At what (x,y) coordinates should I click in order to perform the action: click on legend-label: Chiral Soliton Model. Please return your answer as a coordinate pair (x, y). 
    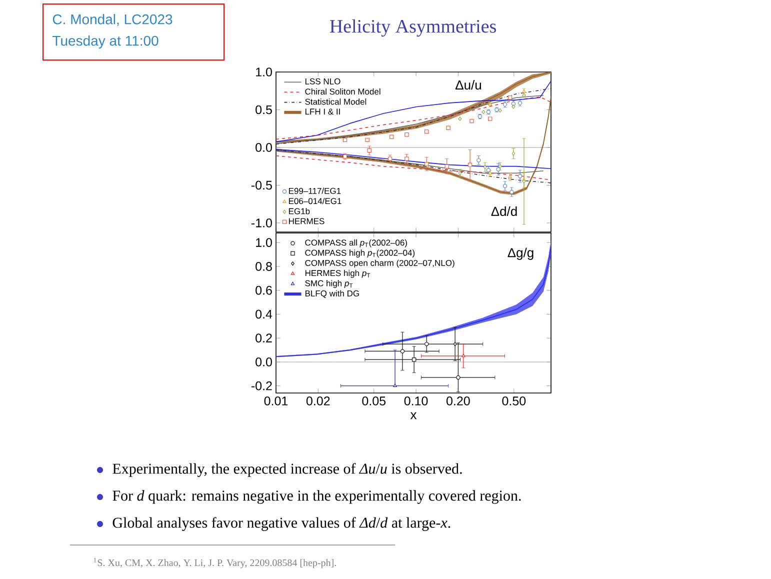
    Looking at the image, I should click on (342, 91).